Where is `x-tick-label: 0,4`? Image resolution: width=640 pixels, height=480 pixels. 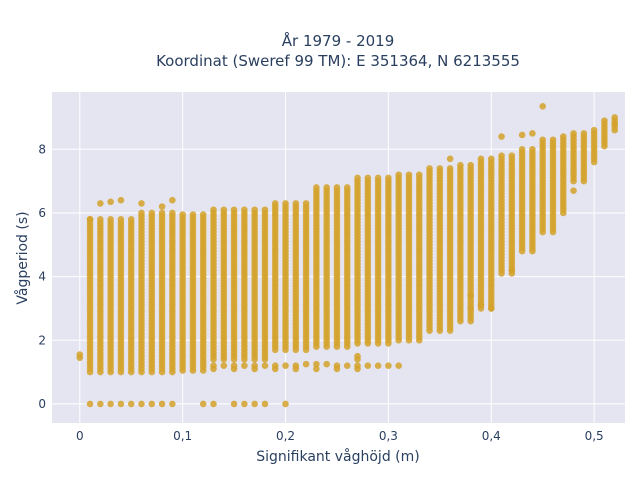
x-tick-label: 0,4 is located at coordinates (491, 436).